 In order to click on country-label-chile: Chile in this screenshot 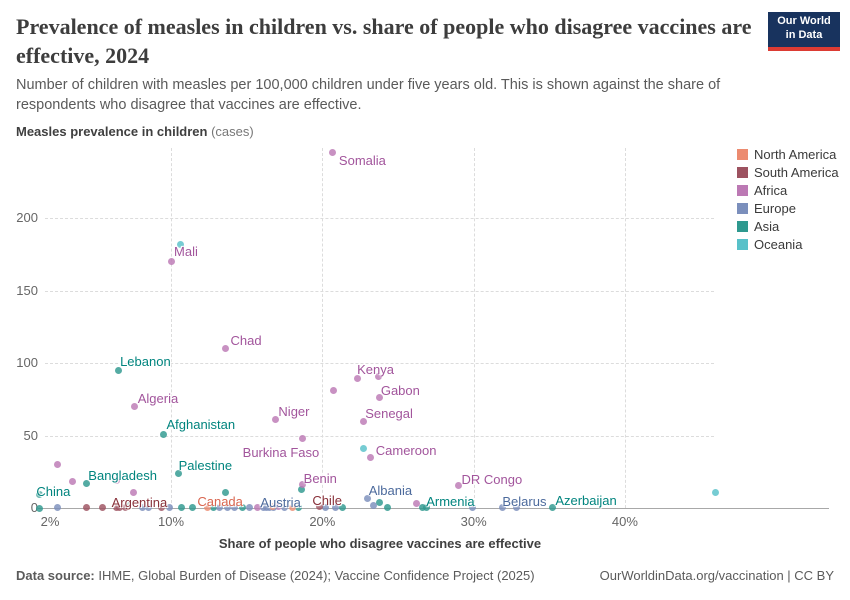, I will do `click(327, 500)`.